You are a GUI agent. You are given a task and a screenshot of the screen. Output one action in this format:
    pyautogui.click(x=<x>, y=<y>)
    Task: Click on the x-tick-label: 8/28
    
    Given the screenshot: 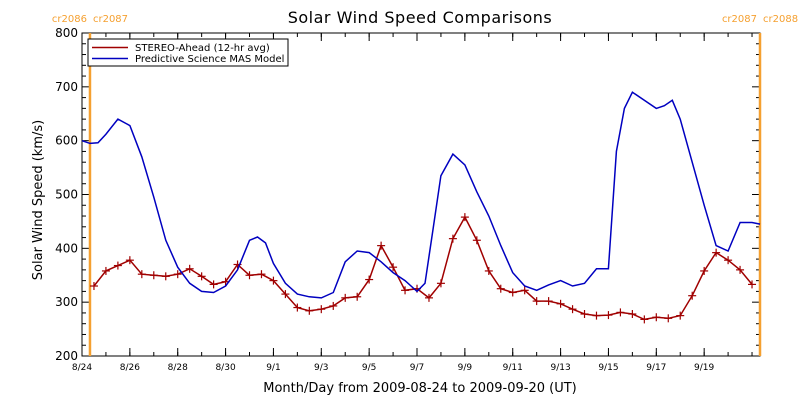 What is the action you would take?
    pyautogui.click(x=178, y=368)
    